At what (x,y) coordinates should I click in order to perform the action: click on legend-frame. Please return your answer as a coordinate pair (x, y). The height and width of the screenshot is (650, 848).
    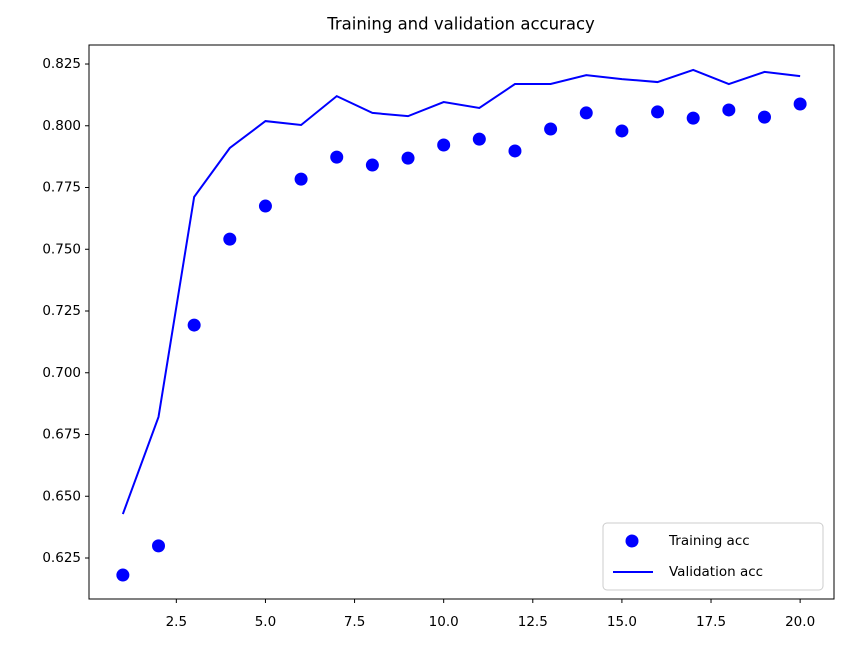
    Looking at the image, I should click on (713, 556).